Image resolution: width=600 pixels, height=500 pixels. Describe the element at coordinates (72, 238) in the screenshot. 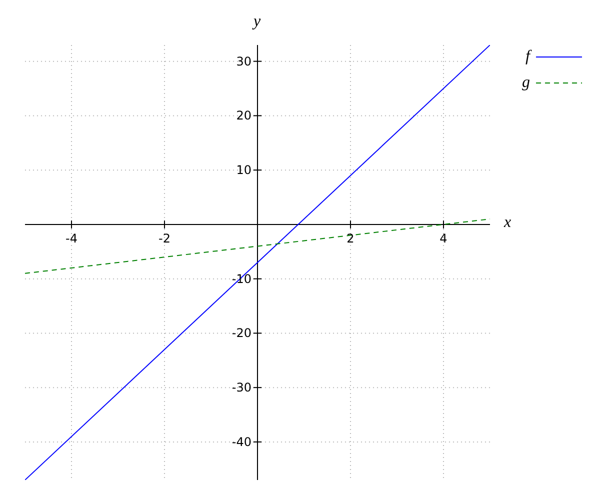

I see `x-tick-label: -4` at that location.